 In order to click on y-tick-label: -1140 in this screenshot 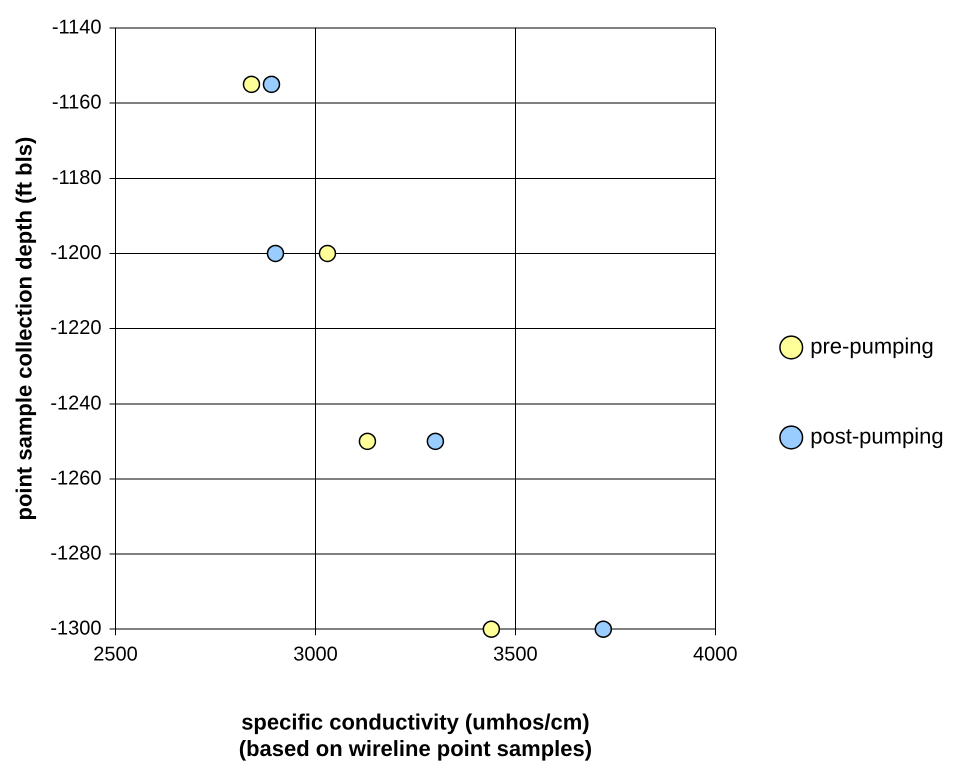, I will do `click(77, 27)`.